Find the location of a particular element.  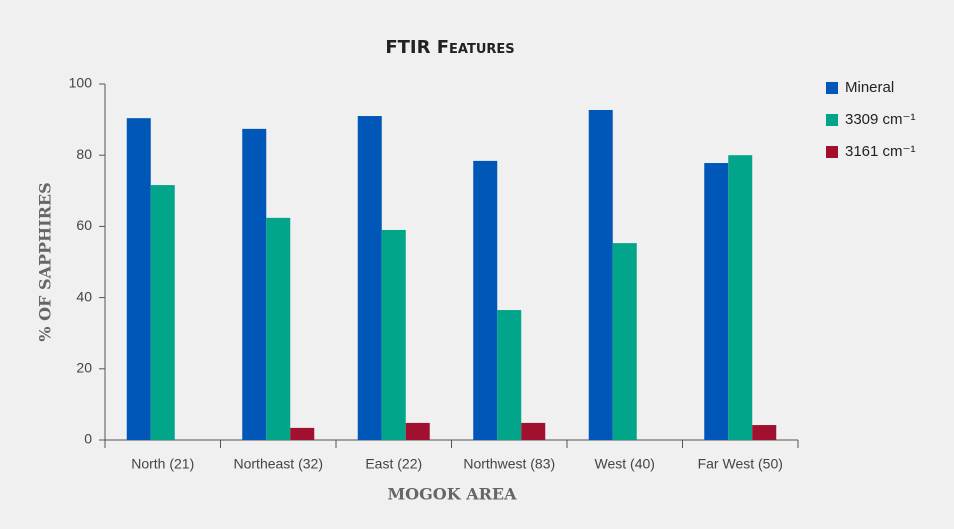

y-tick-label: 0 is located at coordinates (88, 439).